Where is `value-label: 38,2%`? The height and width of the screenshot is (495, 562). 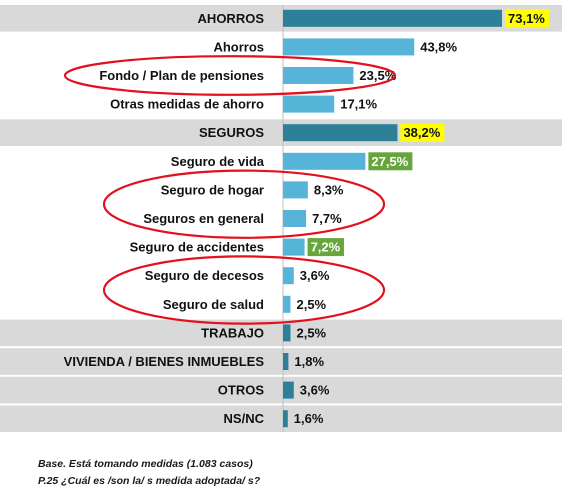
value-label: 38,2% is located at coordinates (421, 132).